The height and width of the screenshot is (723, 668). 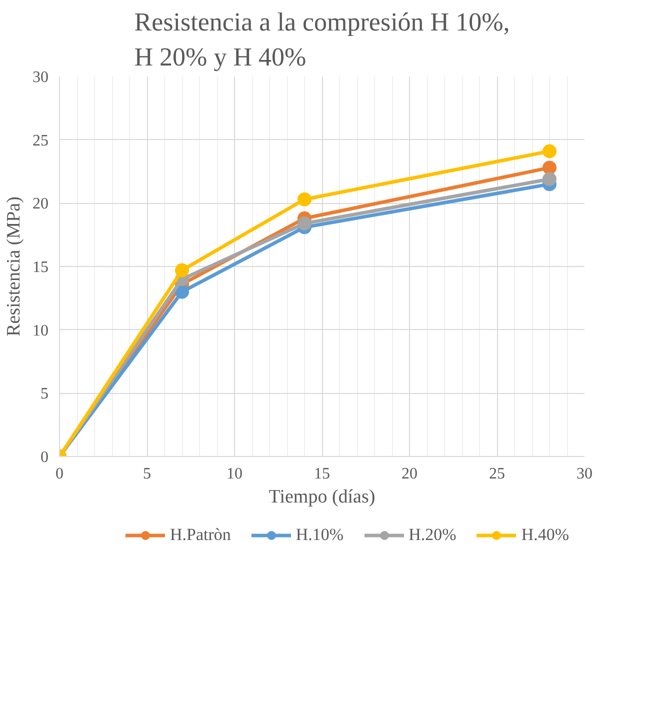 I want to click on y-tick-label: 0, so click(x=44, y=457).